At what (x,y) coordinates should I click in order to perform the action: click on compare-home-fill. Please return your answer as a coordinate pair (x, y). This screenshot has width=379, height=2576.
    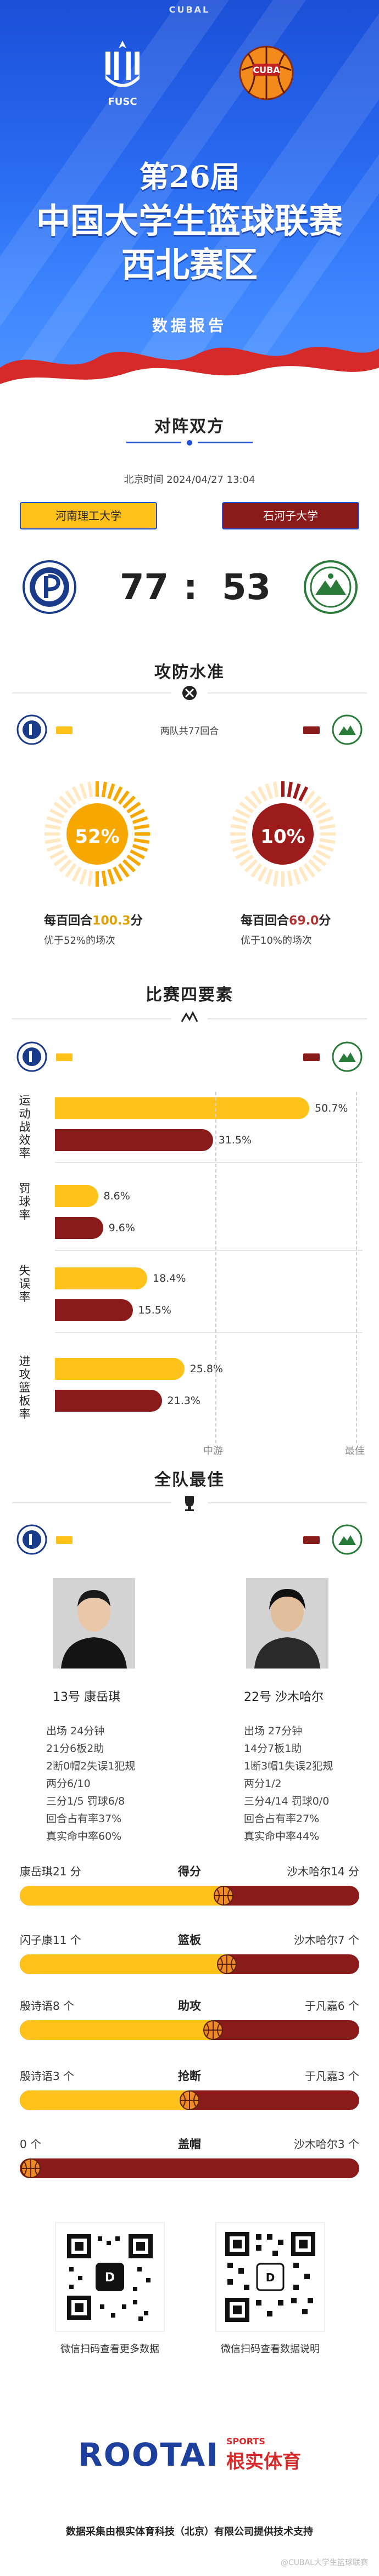
    Looking at the image, I should click on (117, 2030).